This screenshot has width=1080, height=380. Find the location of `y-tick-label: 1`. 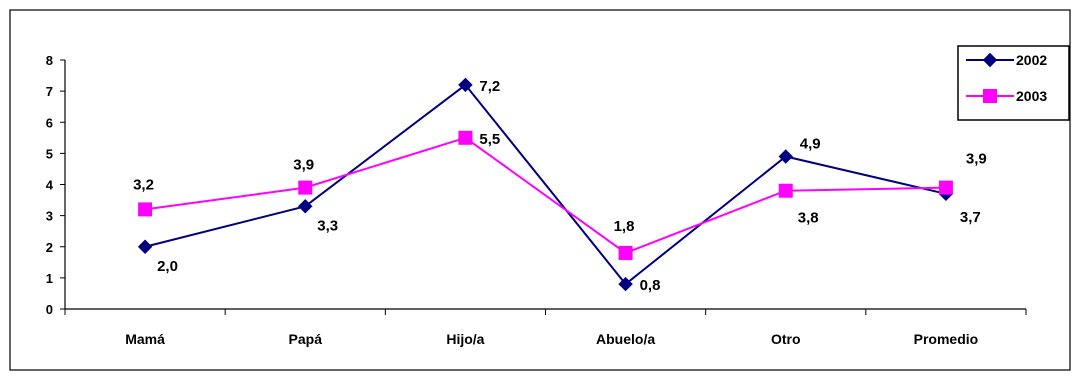

y-tick-label: 1 is located at coordinates (49, 278).